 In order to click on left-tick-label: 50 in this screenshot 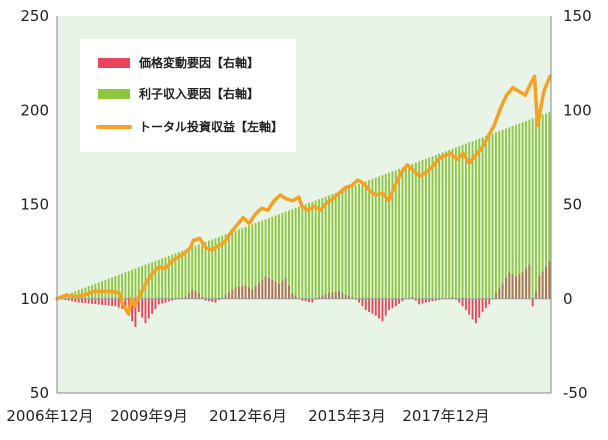, I will do `click(39, 393)`.